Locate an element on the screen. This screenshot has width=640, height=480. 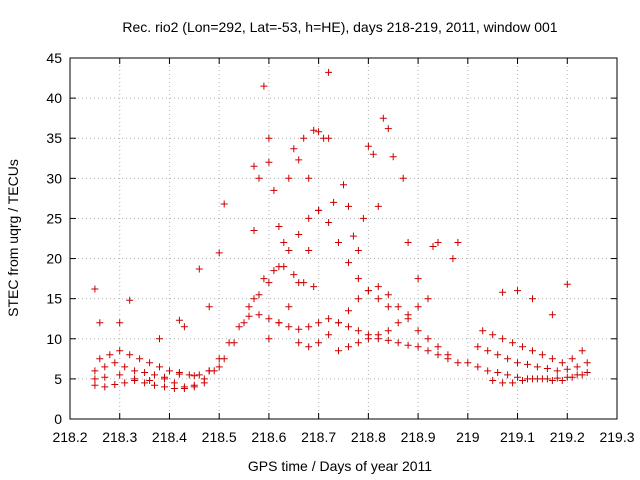
x-tick-label: 218.7 is located at coordinates (318, 437).